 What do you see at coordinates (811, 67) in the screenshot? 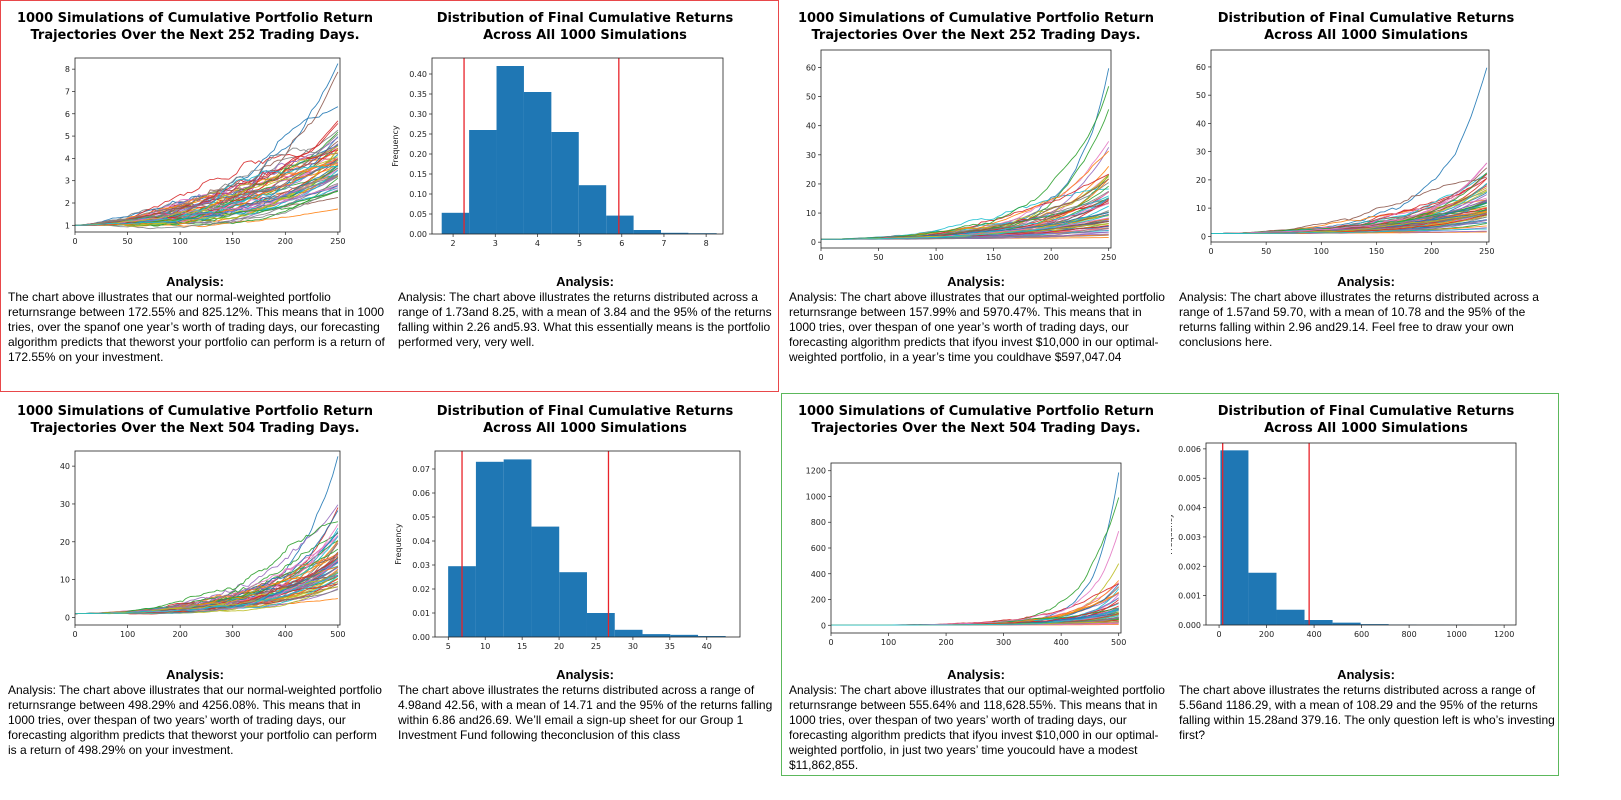
I see `y-tick-label: 60` at bounding box center [811, 67].